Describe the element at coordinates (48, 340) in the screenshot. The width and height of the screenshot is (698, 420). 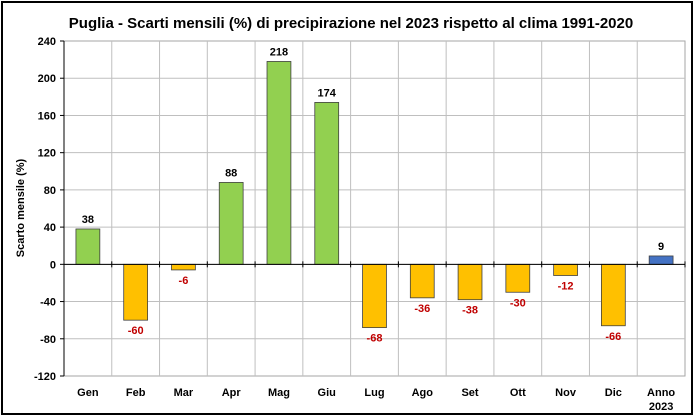
I see `y-tick-label: -80` at that location.